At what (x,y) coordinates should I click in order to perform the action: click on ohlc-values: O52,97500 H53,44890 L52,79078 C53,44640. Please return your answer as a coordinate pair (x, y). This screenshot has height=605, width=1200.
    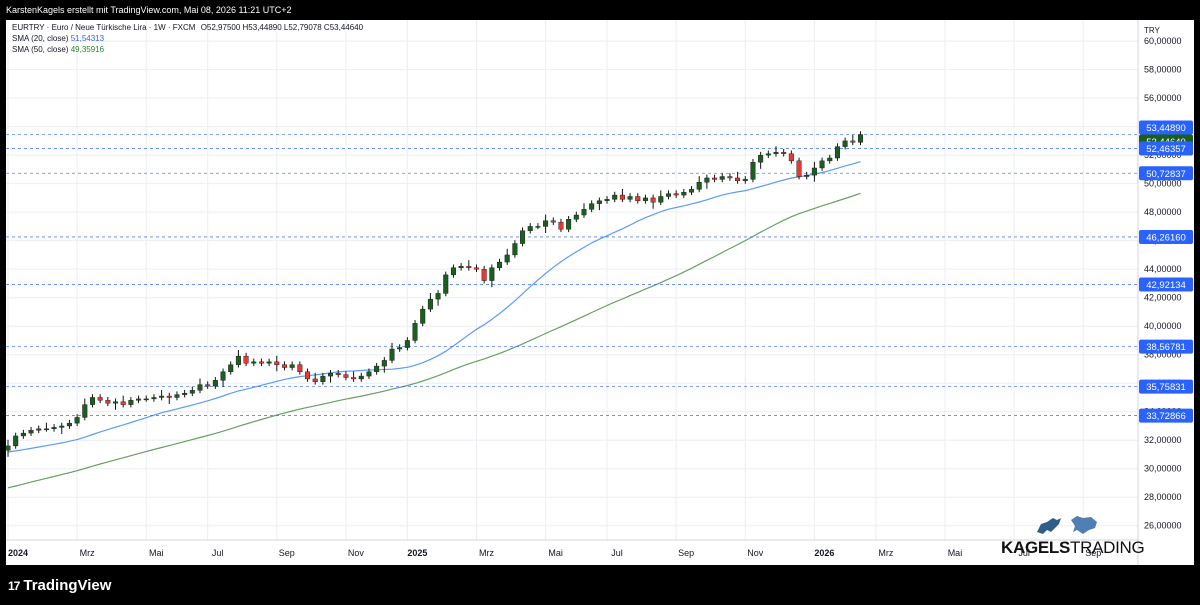
    Looking at the image, I should click on (282, 27).